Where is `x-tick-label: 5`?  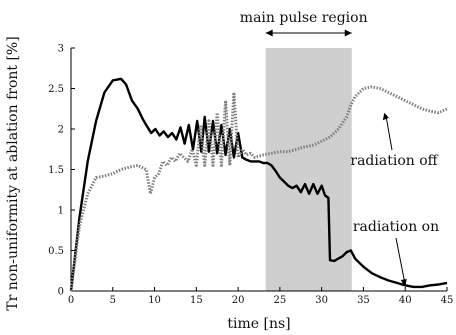
x-tick-label: 5 is located at coordinates (113, 300).